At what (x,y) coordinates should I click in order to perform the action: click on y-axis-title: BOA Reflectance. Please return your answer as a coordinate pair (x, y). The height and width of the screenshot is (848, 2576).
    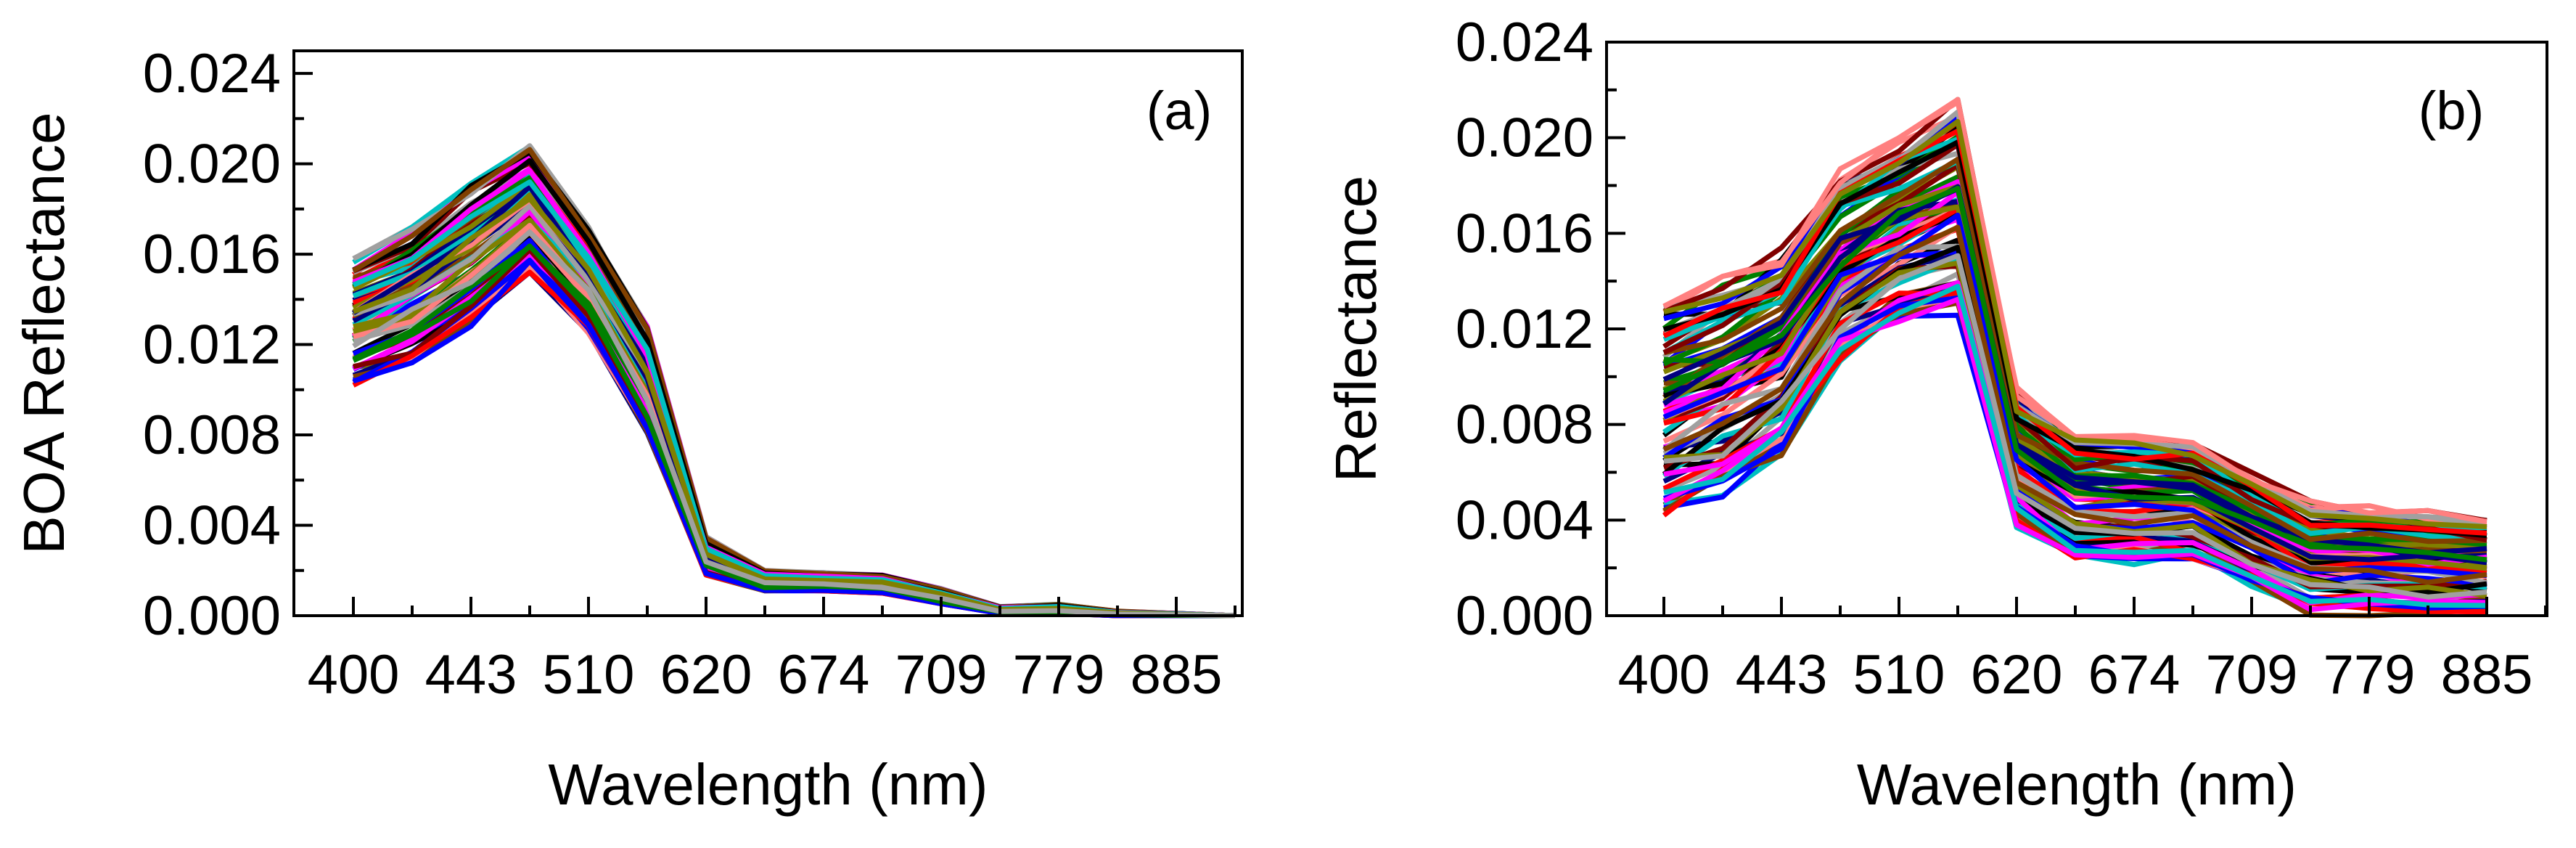
    Looking at the image, I should click on (44, 333).